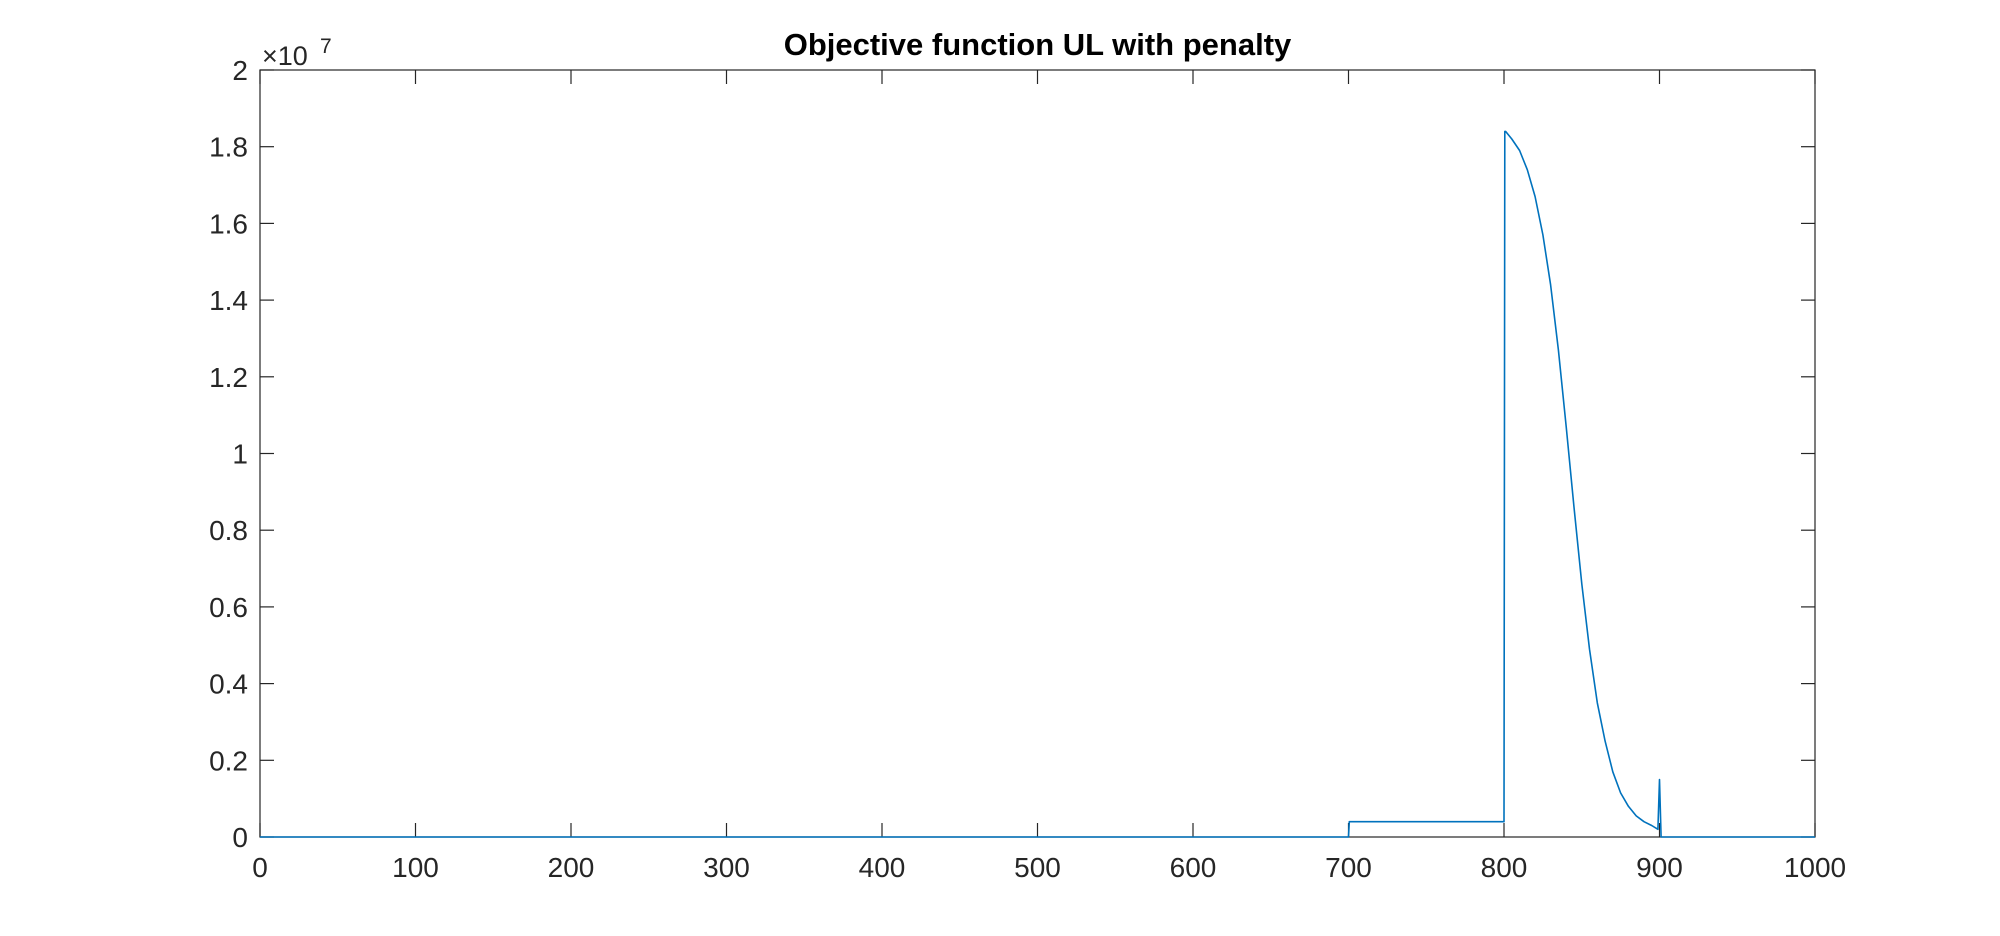 The height and width of the screenshot is (936, 2000). What do you see at coordinates (228, 300) in the screenshot?
I see `y-tick-label: 1.4` at bounding box center [228, 300].